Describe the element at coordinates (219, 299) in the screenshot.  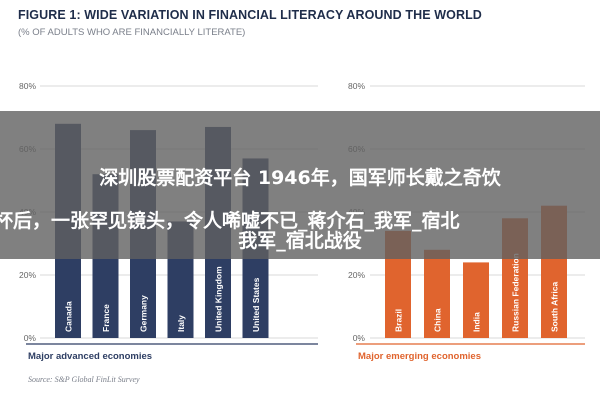
I see `category-label-united-kingdom: United Kingdom` at that location.